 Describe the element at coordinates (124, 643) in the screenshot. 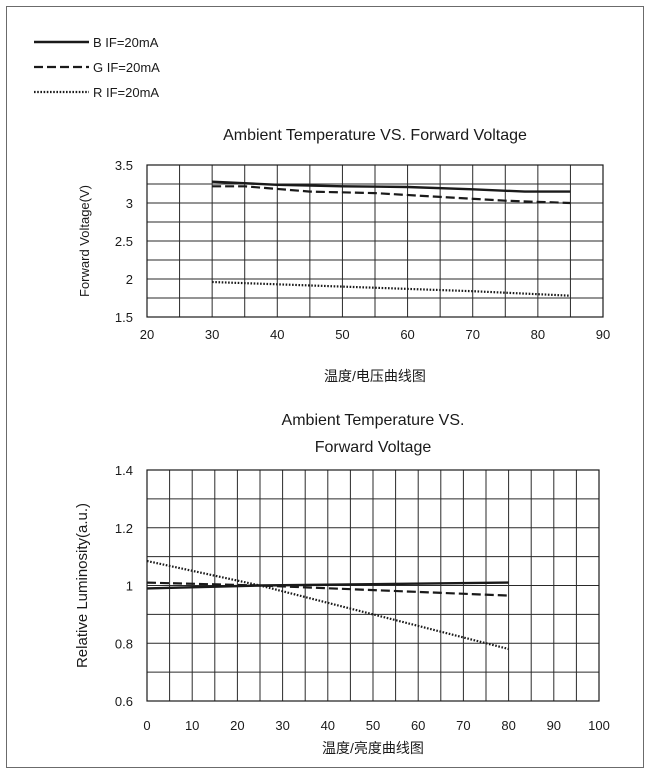

I see `y-tick-label: 0.8` at that location.